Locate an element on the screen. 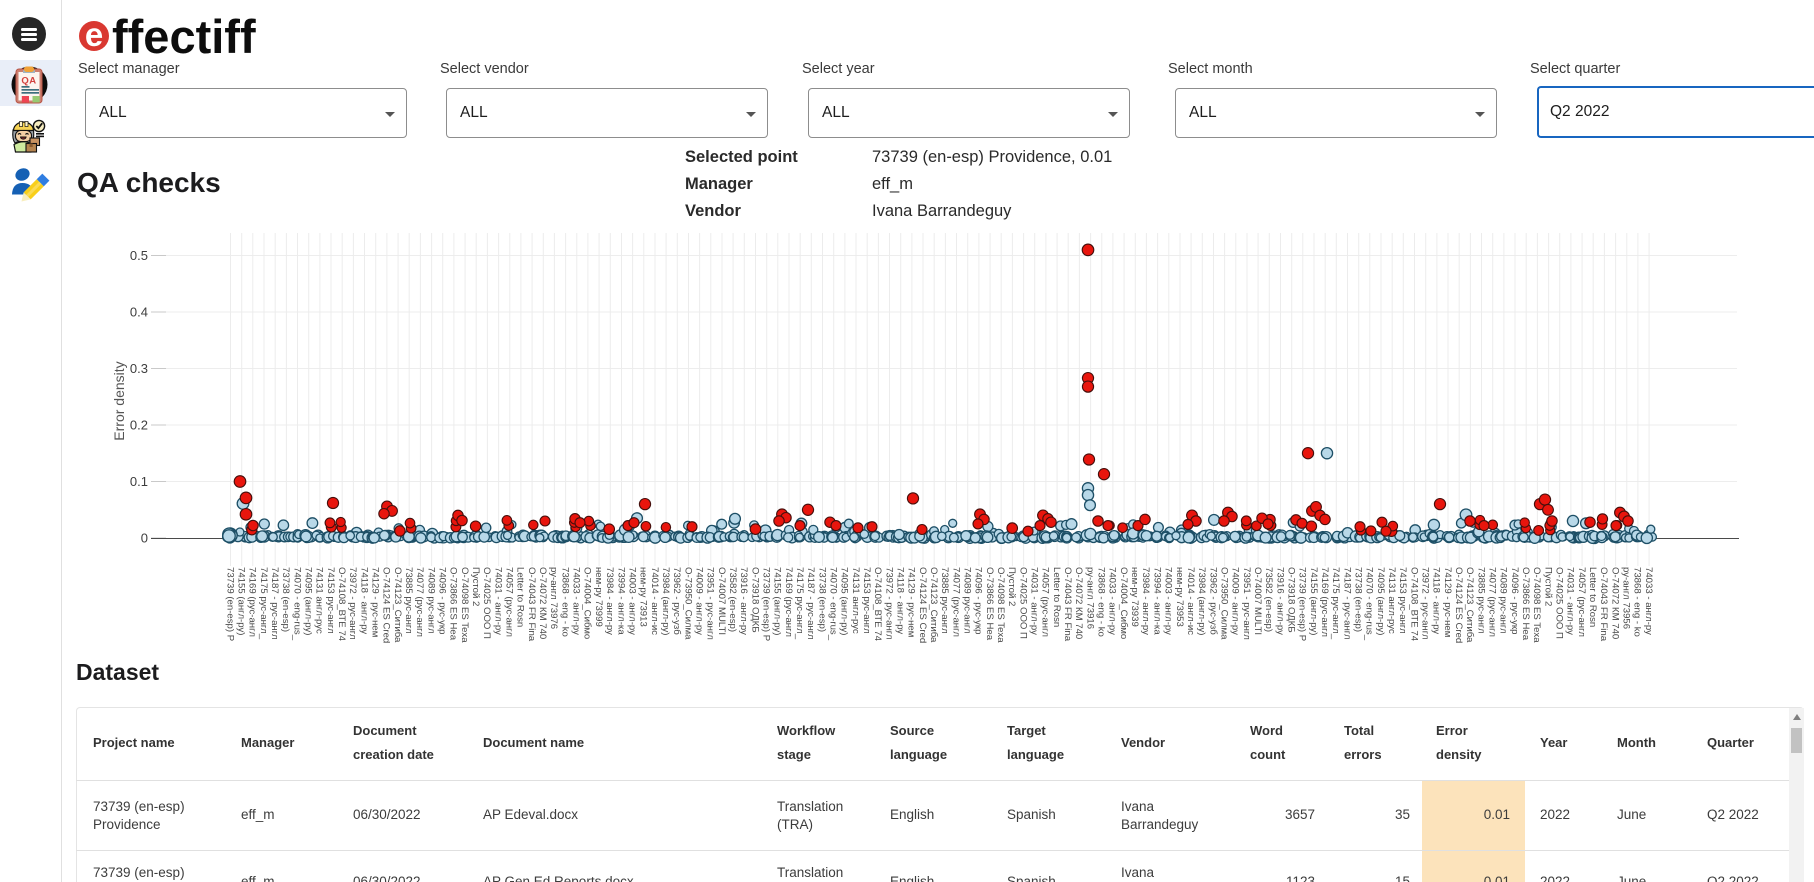 Image resolution: width=1814 pixels, height=882 pixels. svg-text: O-73918 ОДКБ is located at coordinates (1291, 600).